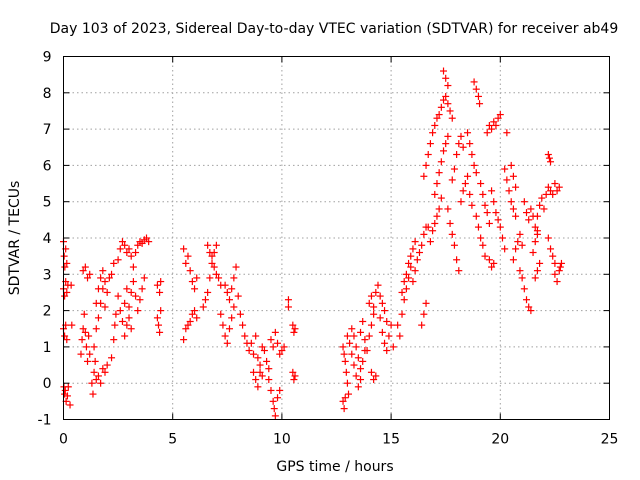 This screenshot has width=640, height=480. What do you see at coordinates (47, 348) in the screenshot?
I see `y-tick-label: 1` at bounding box center [47, 348].